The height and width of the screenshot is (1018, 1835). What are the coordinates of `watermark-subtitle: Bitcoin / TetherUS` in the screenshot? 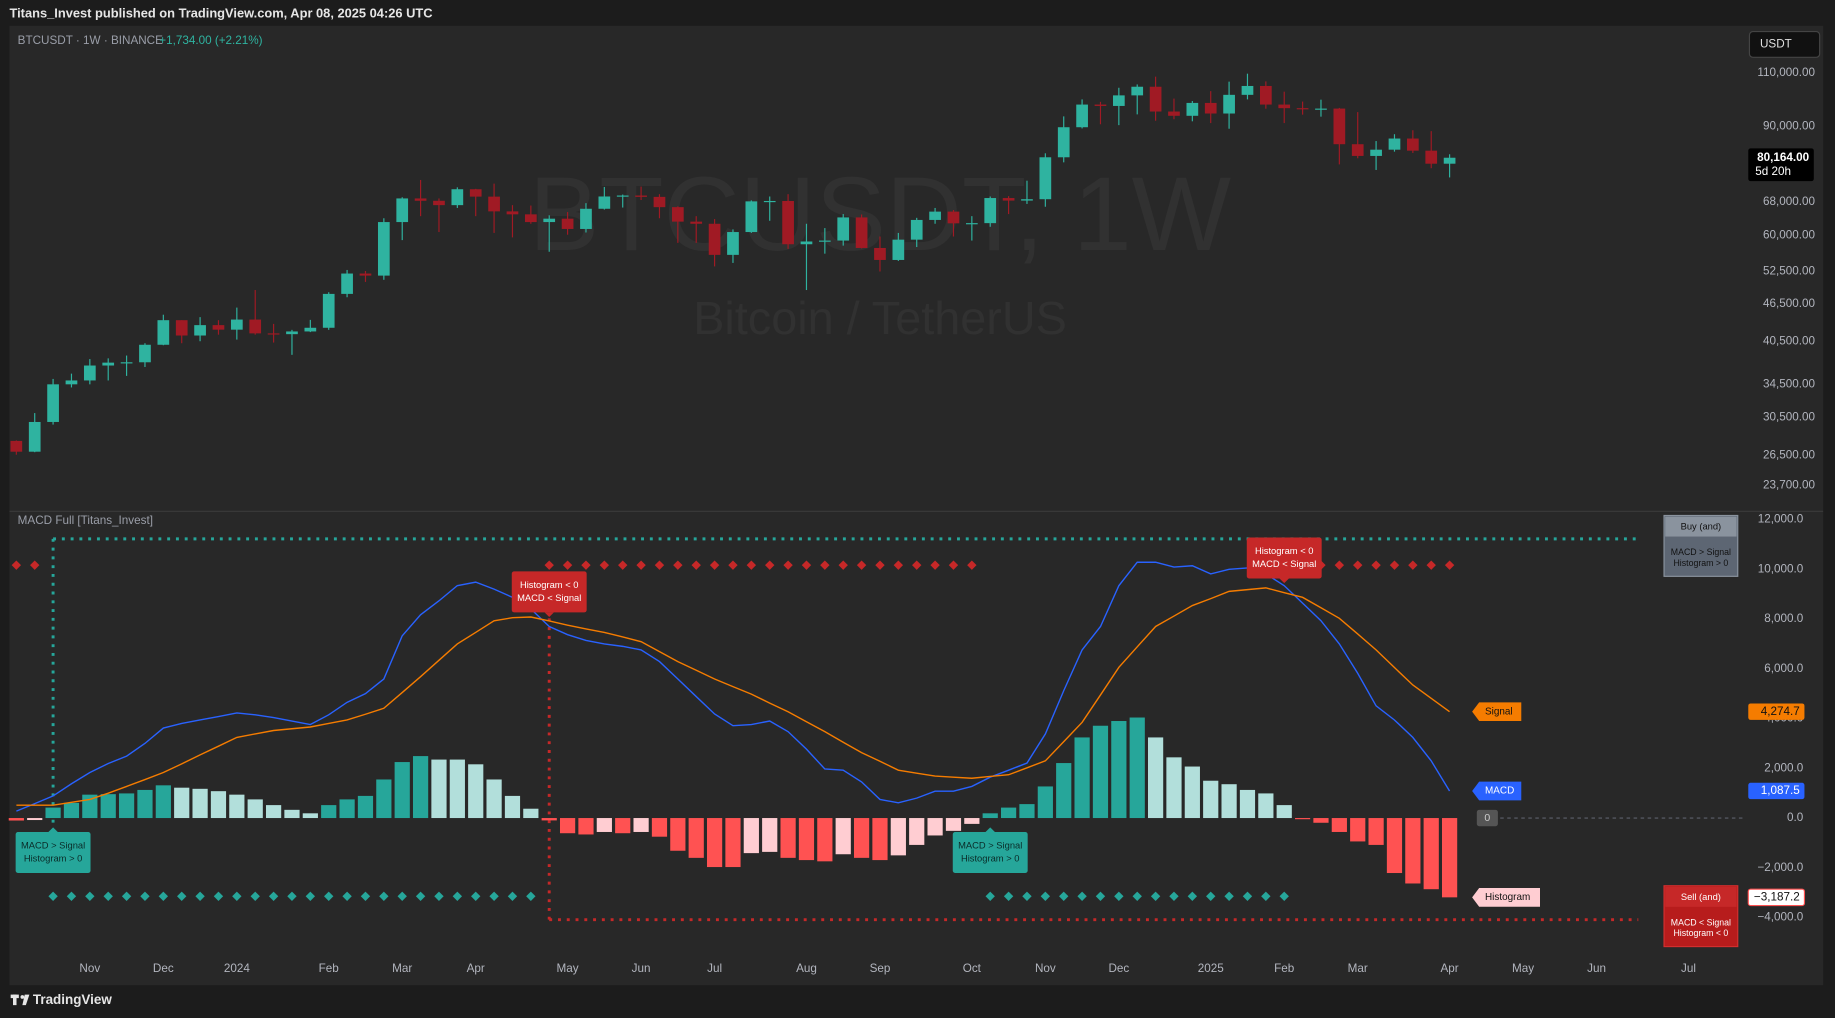 It's located at (880, 318).